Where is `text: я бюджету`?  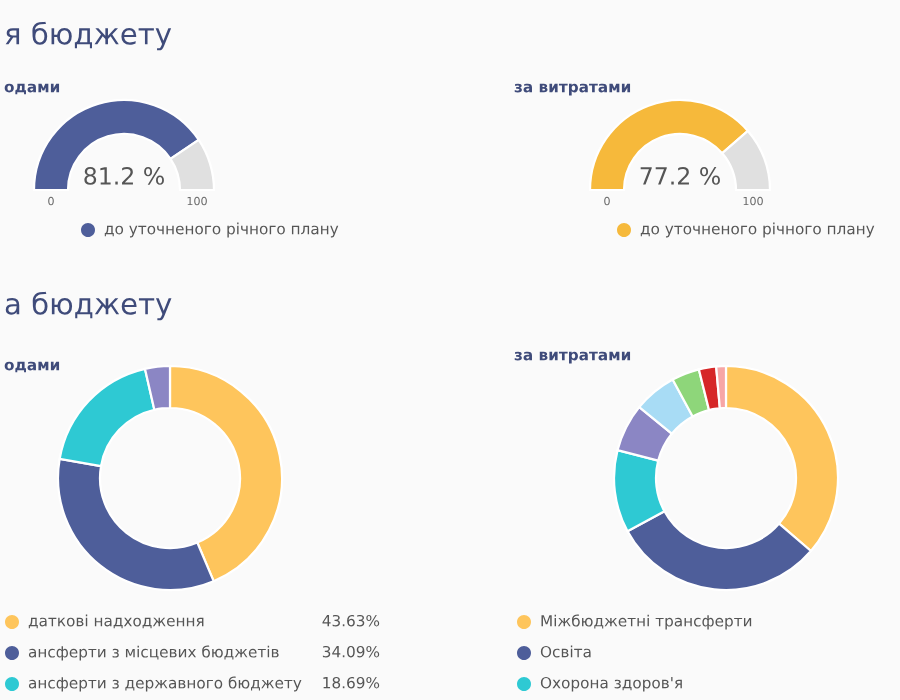 text: я бюджету is located at coordinates (88, 36).